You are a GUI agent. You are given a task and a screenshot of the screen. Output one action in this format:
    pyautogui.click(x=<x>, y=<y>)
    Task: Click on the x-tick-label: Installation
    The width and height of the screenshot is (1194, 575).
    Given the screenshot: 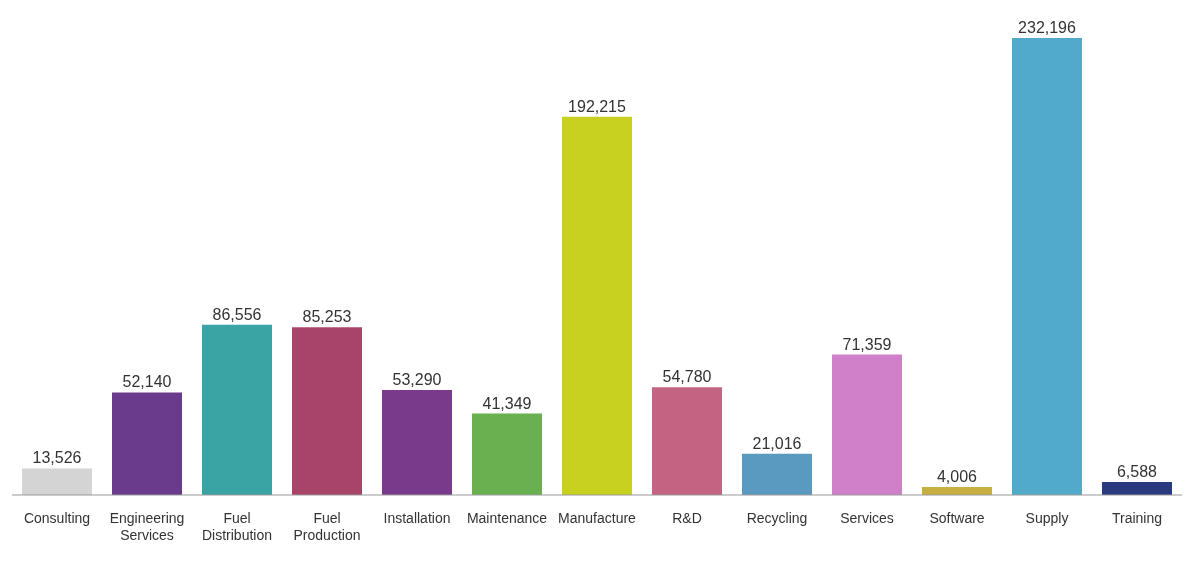 What is the action you would take?
    pyautogui.click(x=417, y=518)
    